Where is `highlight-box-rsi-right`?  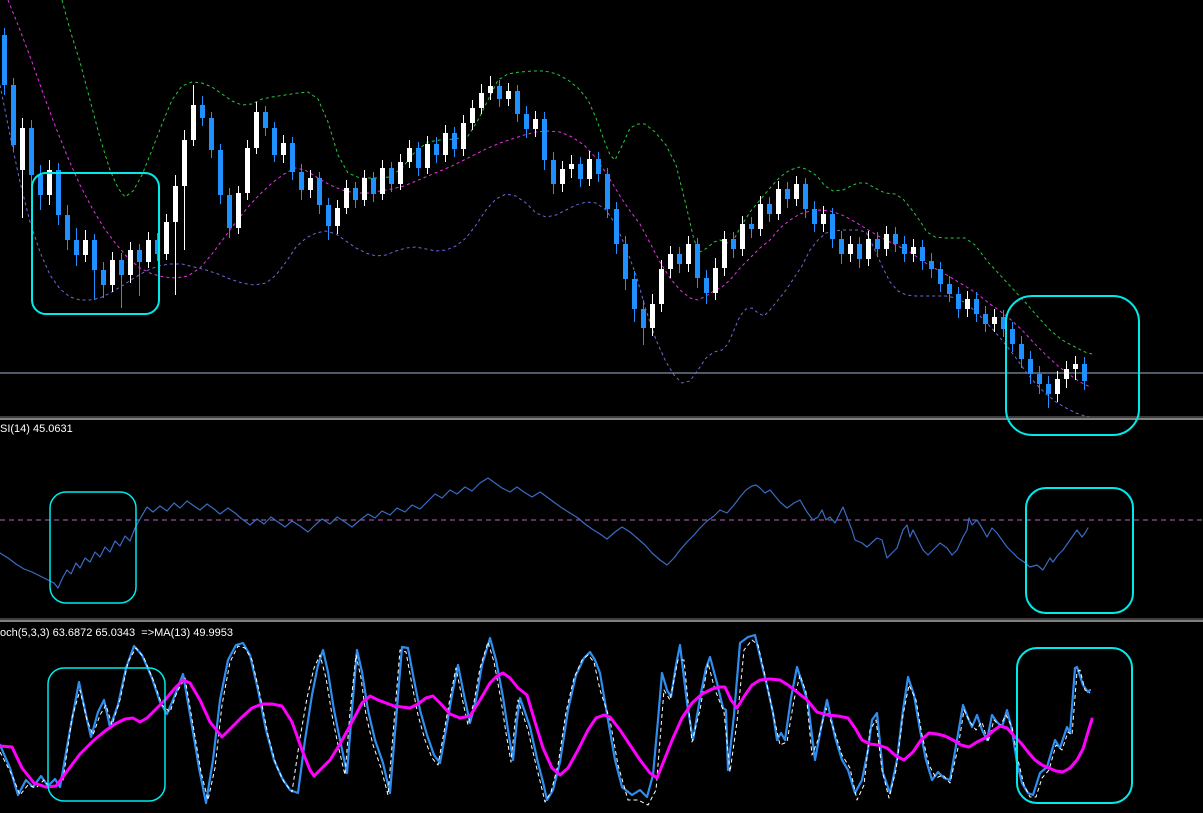
highlight-box-rsi-right is located at coordinates (1079, 550).